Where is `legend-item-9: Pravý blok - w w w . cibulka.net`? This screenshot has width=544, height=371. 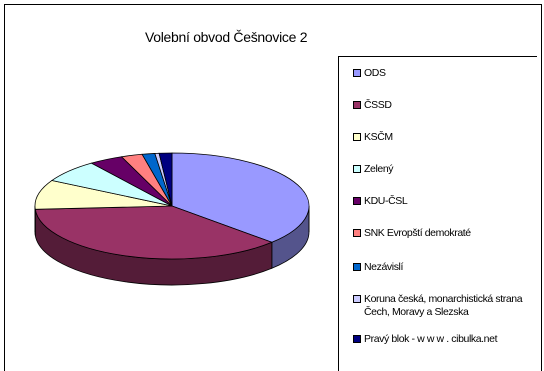
legend-item-9: Pravý blok - w w w . cibulka.net is located at coordinates (448, 339).